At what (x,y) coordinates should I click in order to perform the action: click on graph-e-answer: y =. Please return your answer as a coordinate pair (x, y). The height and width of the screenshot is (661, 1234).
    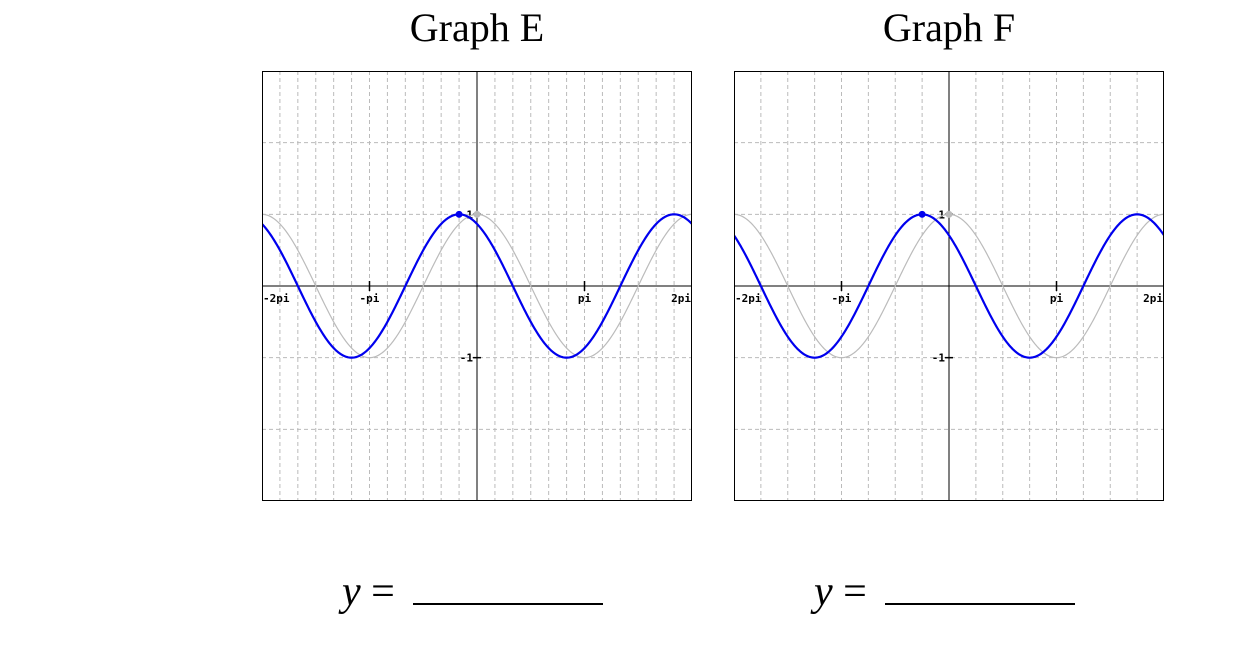
    Looking at the image, I should click on (477, 593).